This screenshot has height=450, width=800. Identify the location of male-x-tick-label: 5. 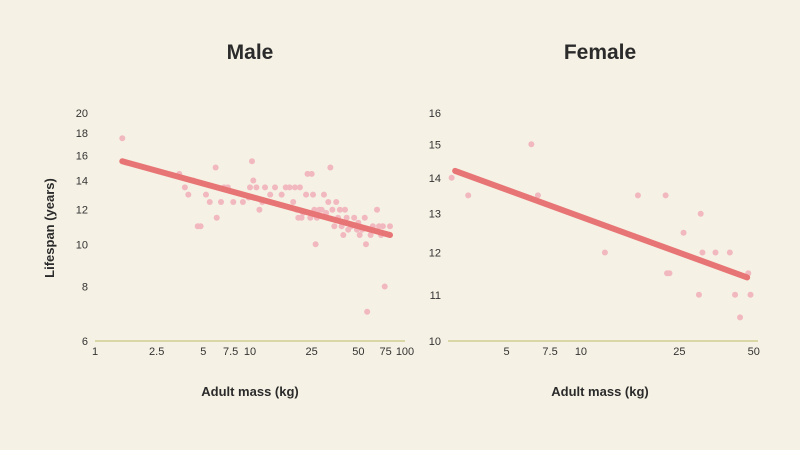
(203, 352).